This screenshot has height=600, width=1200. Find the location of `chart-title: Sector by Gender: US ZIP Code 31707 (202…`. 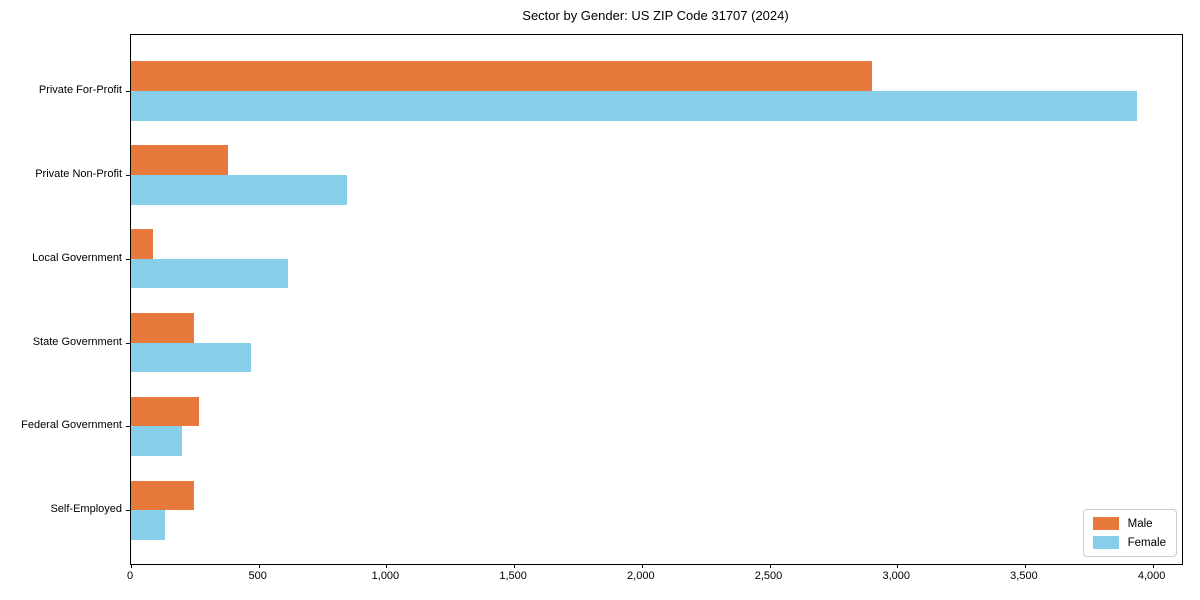

chart-title: Sector by Gender: US ZIP Code 31707 (202… is located at coordinates (655, 15).